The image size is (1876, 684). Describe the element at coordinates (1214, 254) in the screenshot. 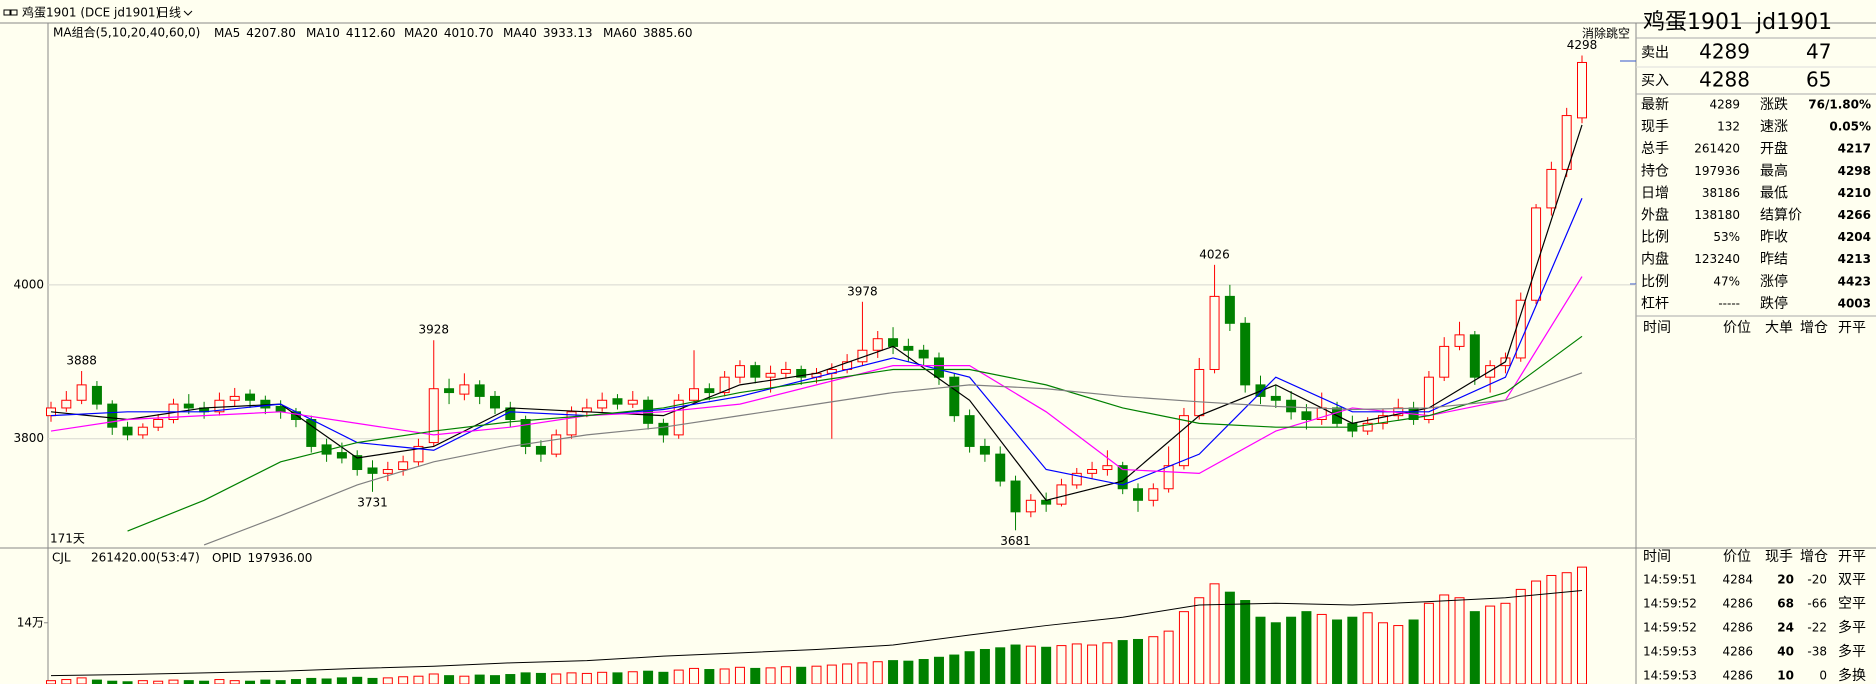

I see `extreme-label: 4026` at that location.